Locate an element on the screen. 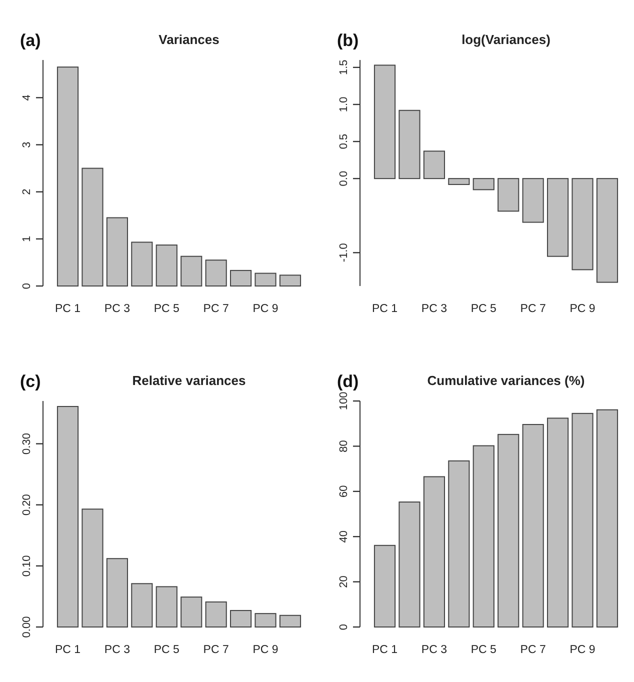  y-tick-label: 0.5 is located at coordinates (344, 142).